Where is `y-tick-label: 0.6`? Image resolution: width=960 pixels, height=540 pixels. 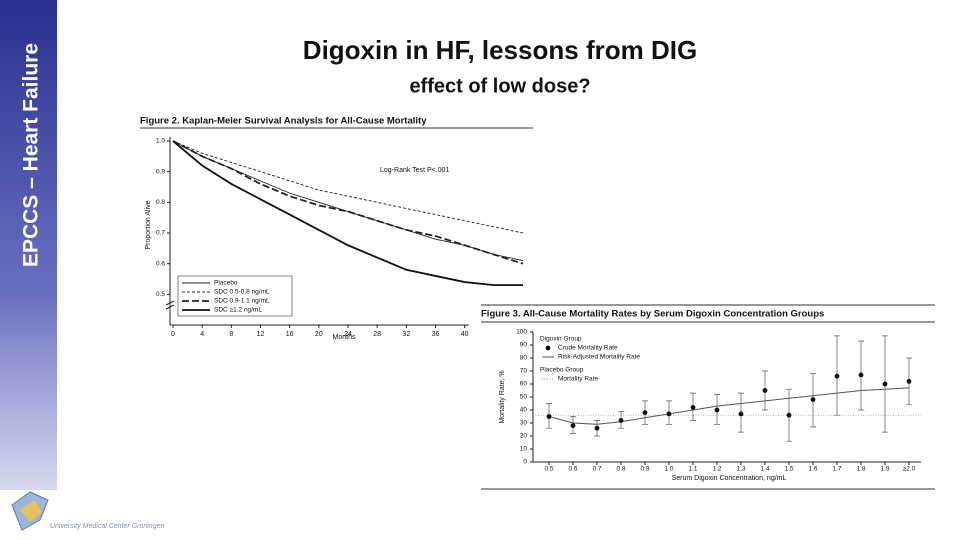
y-tick-label: 0.6 is located at coordinates (160, 263).